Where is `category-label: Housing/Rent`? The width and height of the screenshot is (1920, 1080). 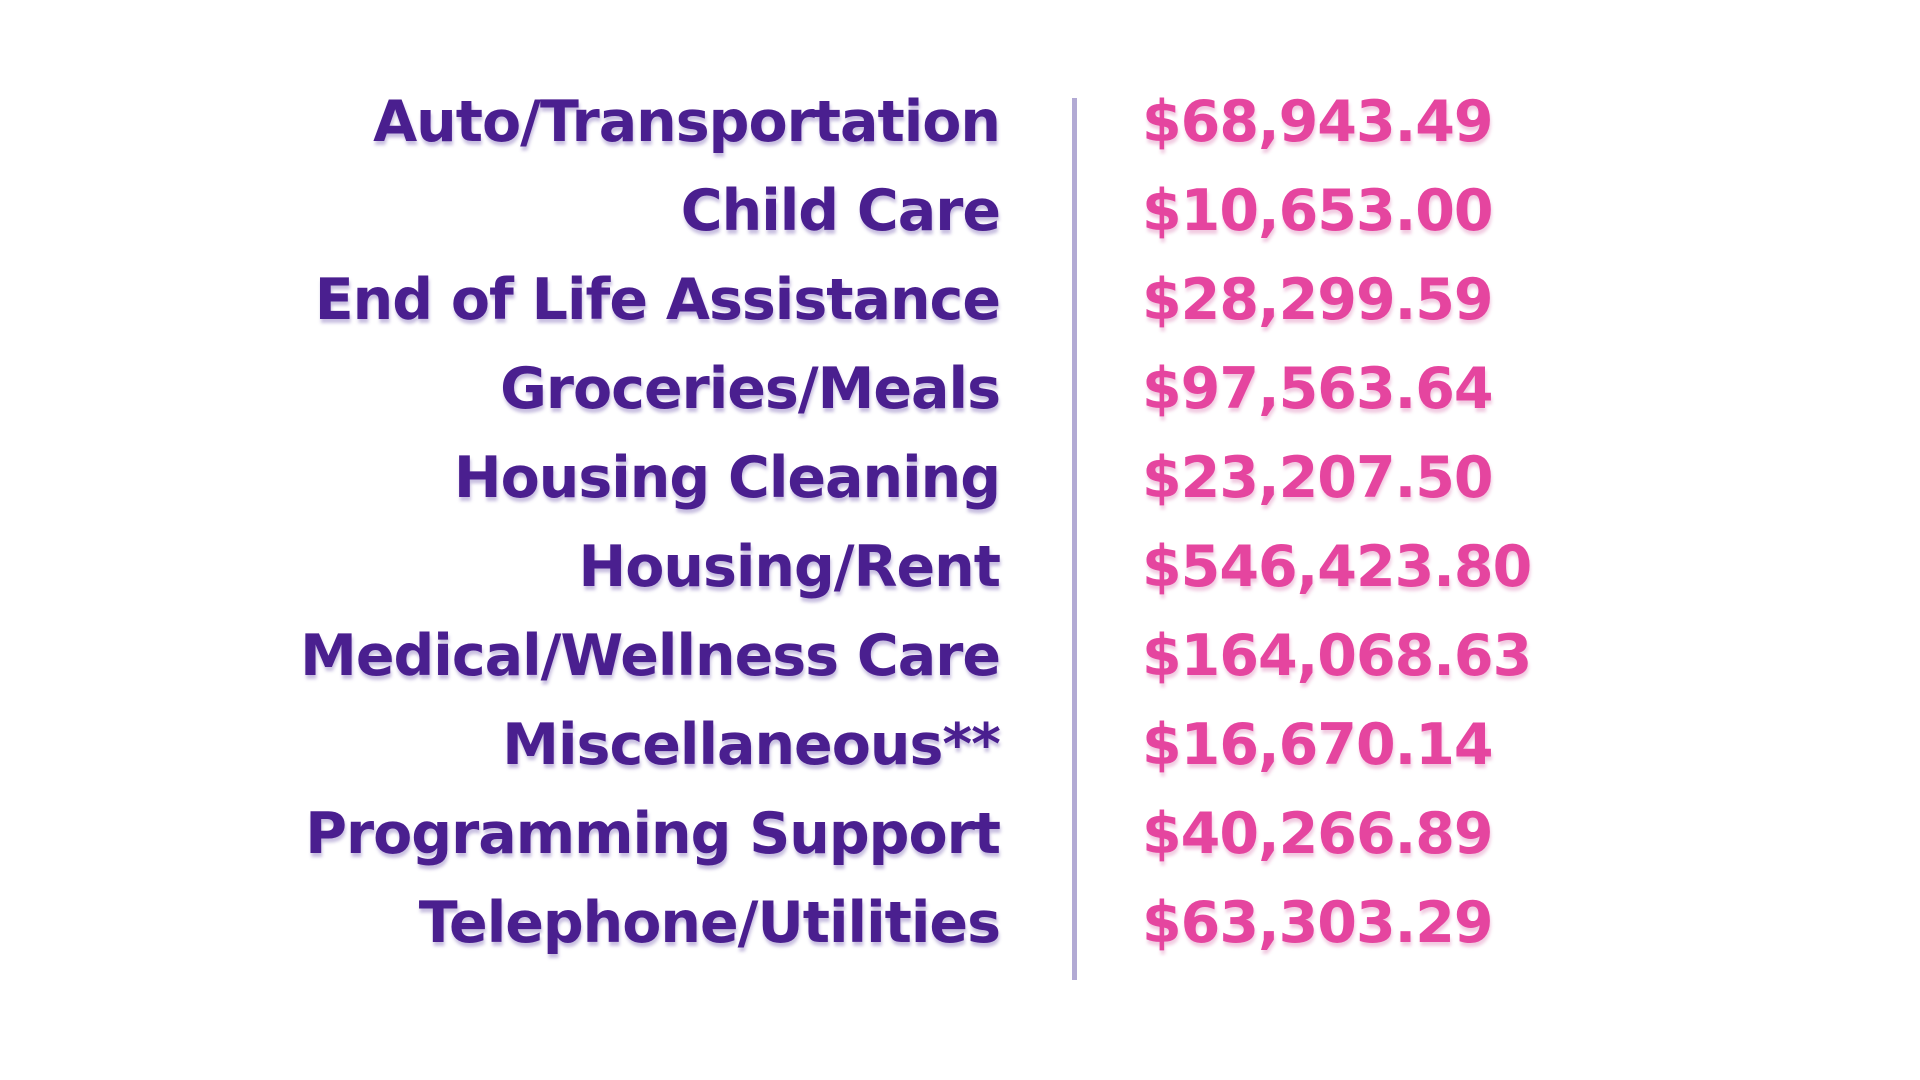
category-label: Housing/Rent is located at coordinates (789, 567).